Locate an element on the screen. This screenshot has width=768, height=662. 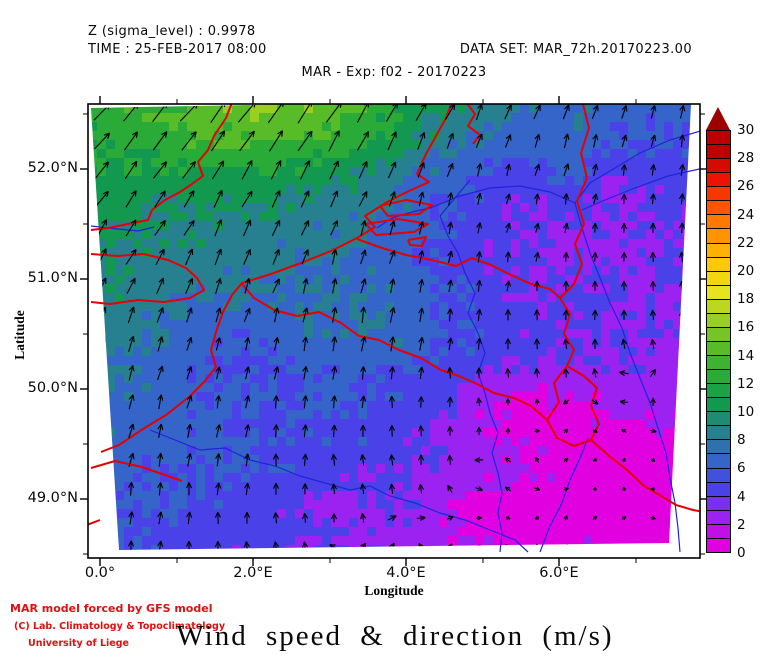
border-border-nl-de is located at coordinates (574, 201).